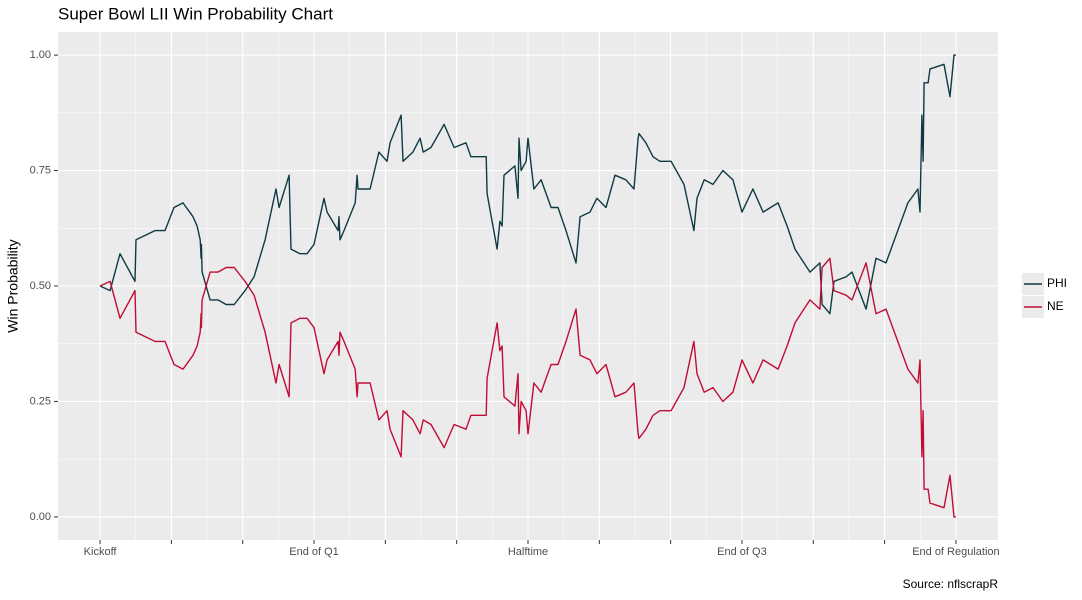 This screenshot has height=600, width=1082. I want to click on x-tick-label: Halftime, so click(528, 552).